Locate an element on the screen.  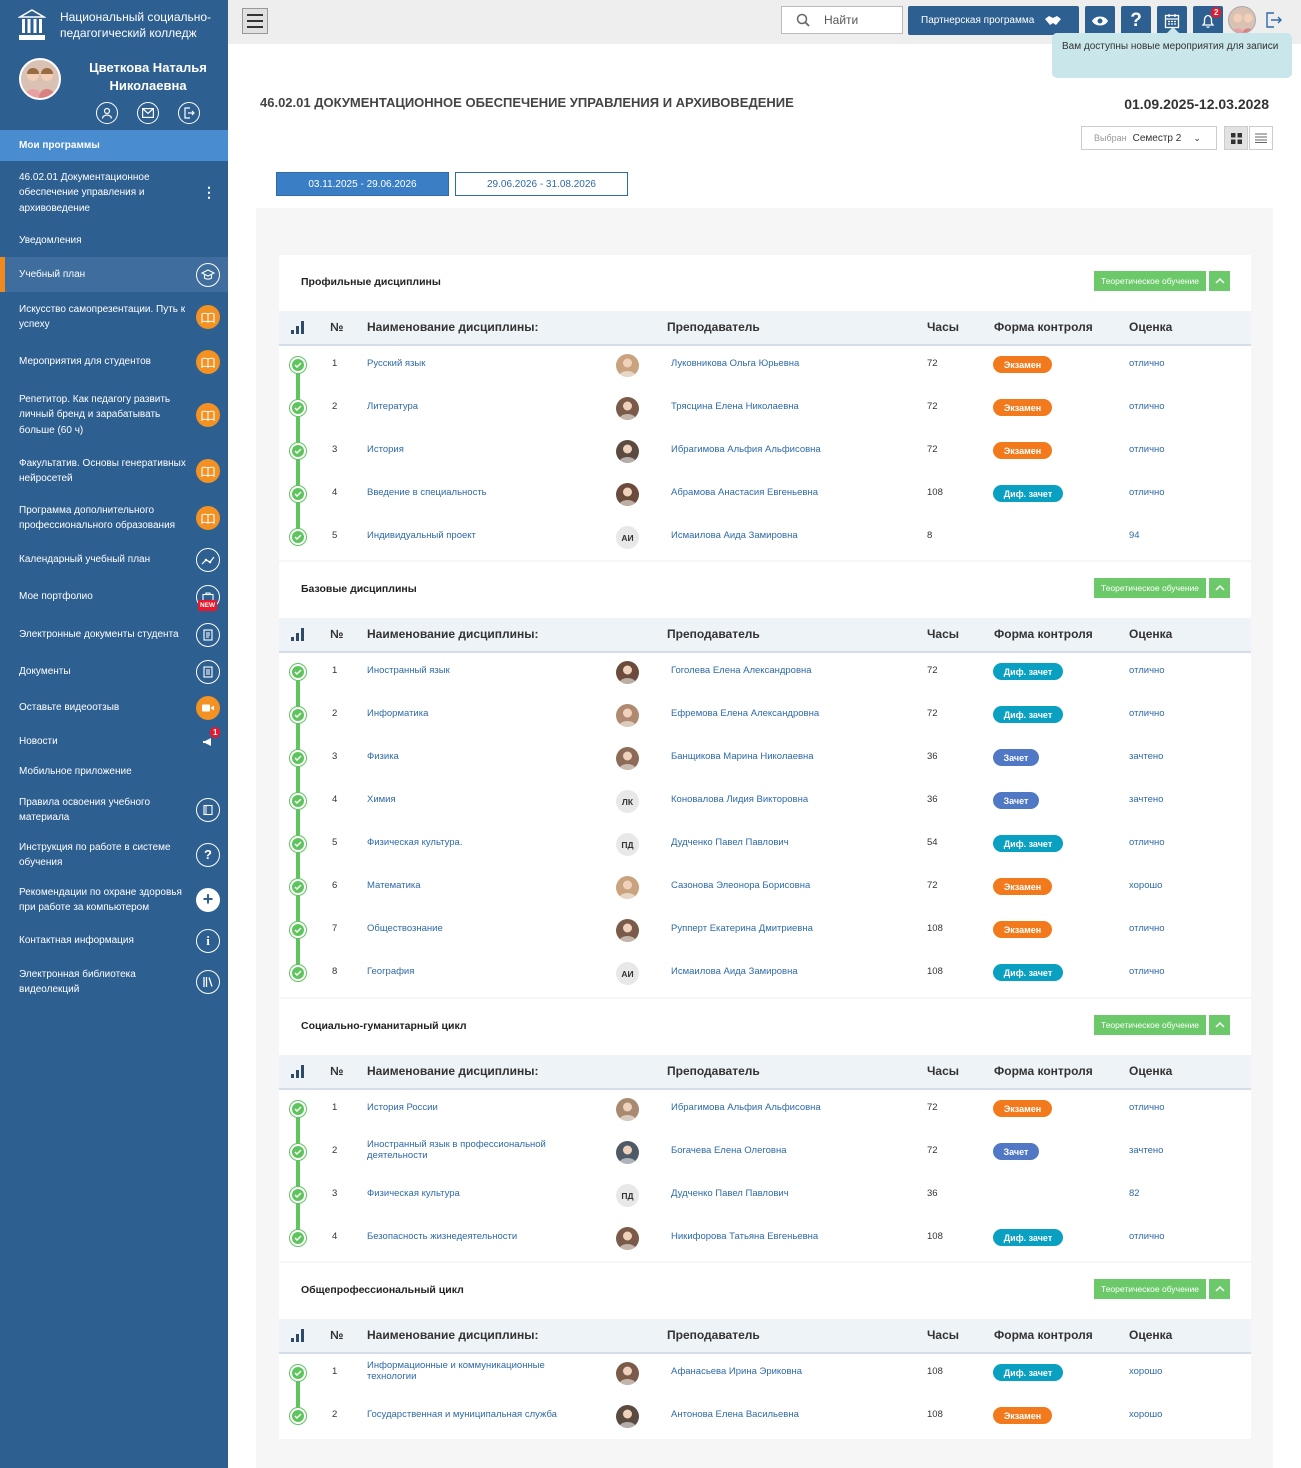
semester-select: Выбран Семестр 2 ⌄ is located at coordinates (1149, 138).